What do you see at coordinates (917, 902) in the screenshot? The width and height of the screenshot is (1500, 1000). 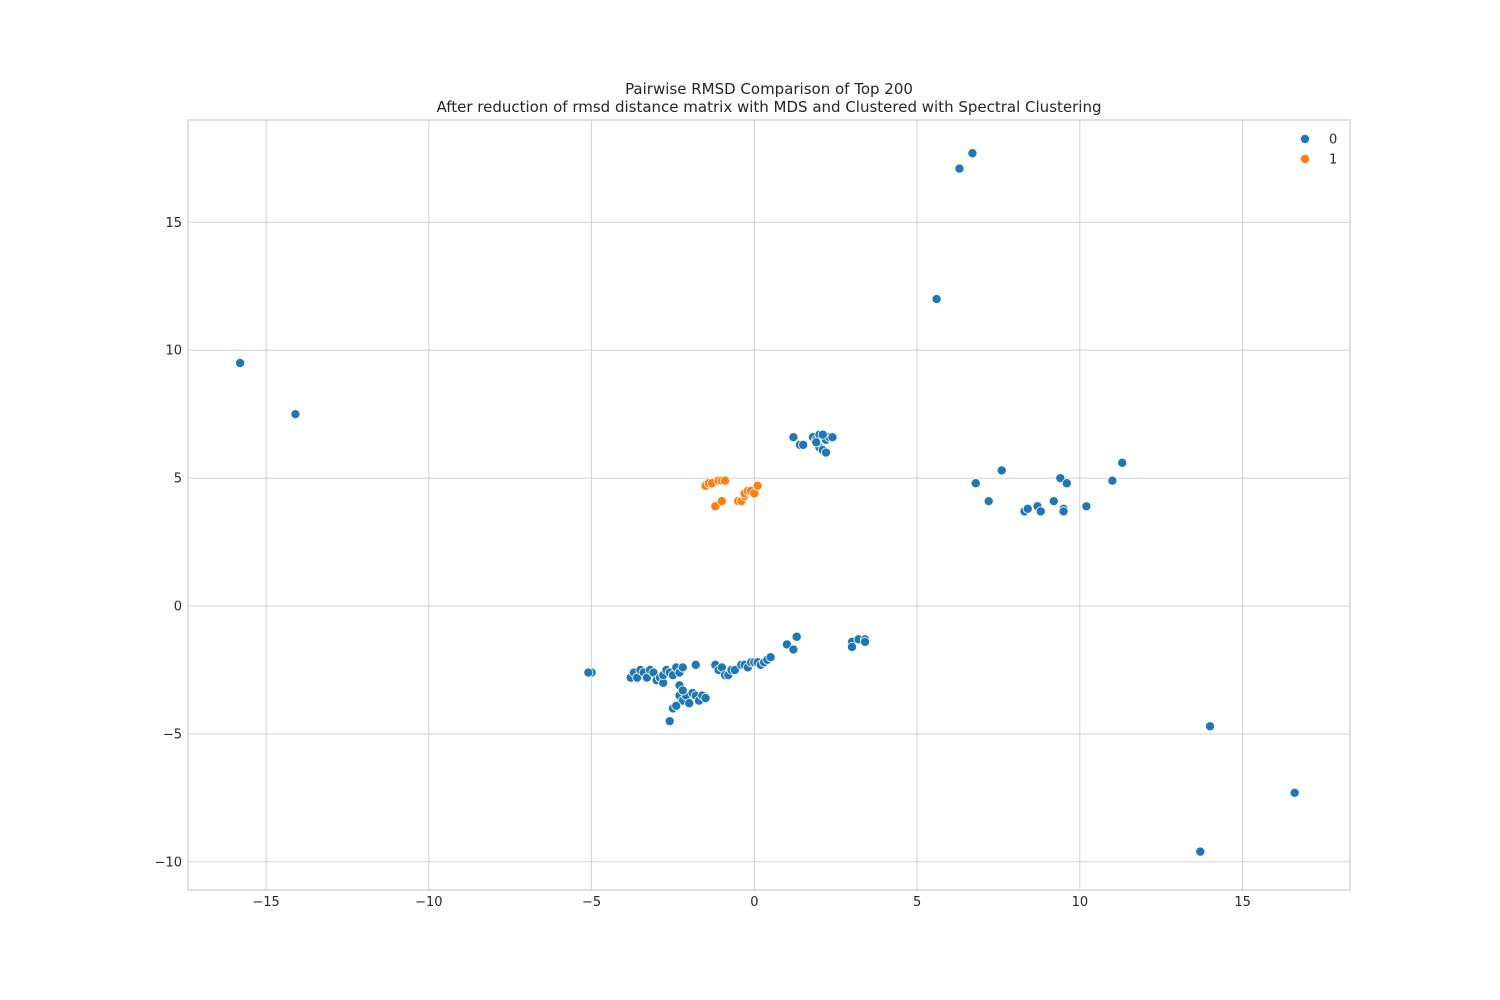 I see `x-tick-label: 5` at bounding box center [917, 902].